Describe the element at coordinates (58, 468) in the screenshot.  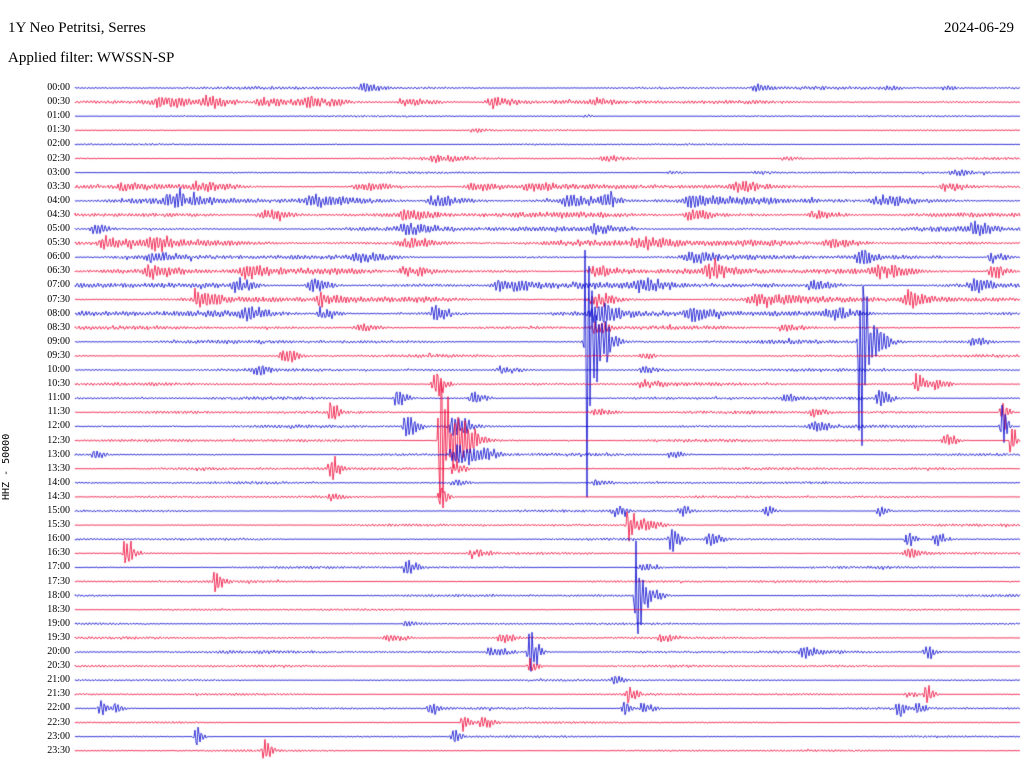
I see `time-label: 13:30` at that location.